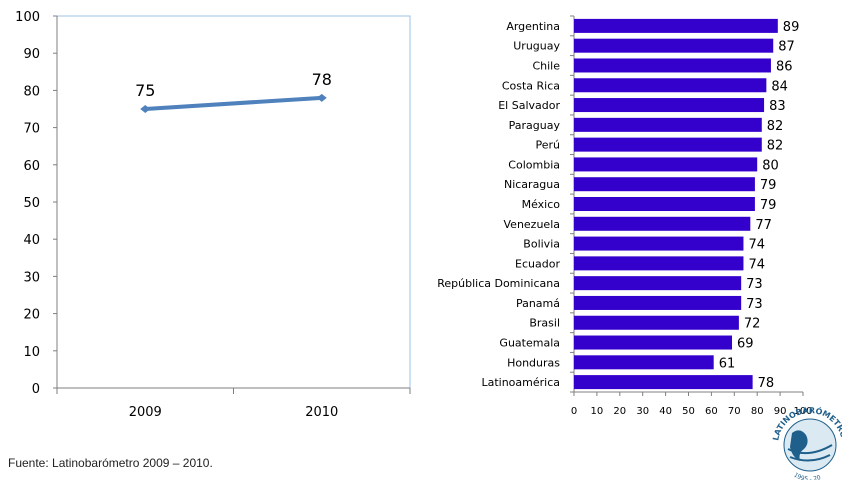 This screenshot has width=842, height=480. What do you see at coordinates (544, 323) in the screenshot?
I see `category-label: Brasil` at bounding box center [544, 323].